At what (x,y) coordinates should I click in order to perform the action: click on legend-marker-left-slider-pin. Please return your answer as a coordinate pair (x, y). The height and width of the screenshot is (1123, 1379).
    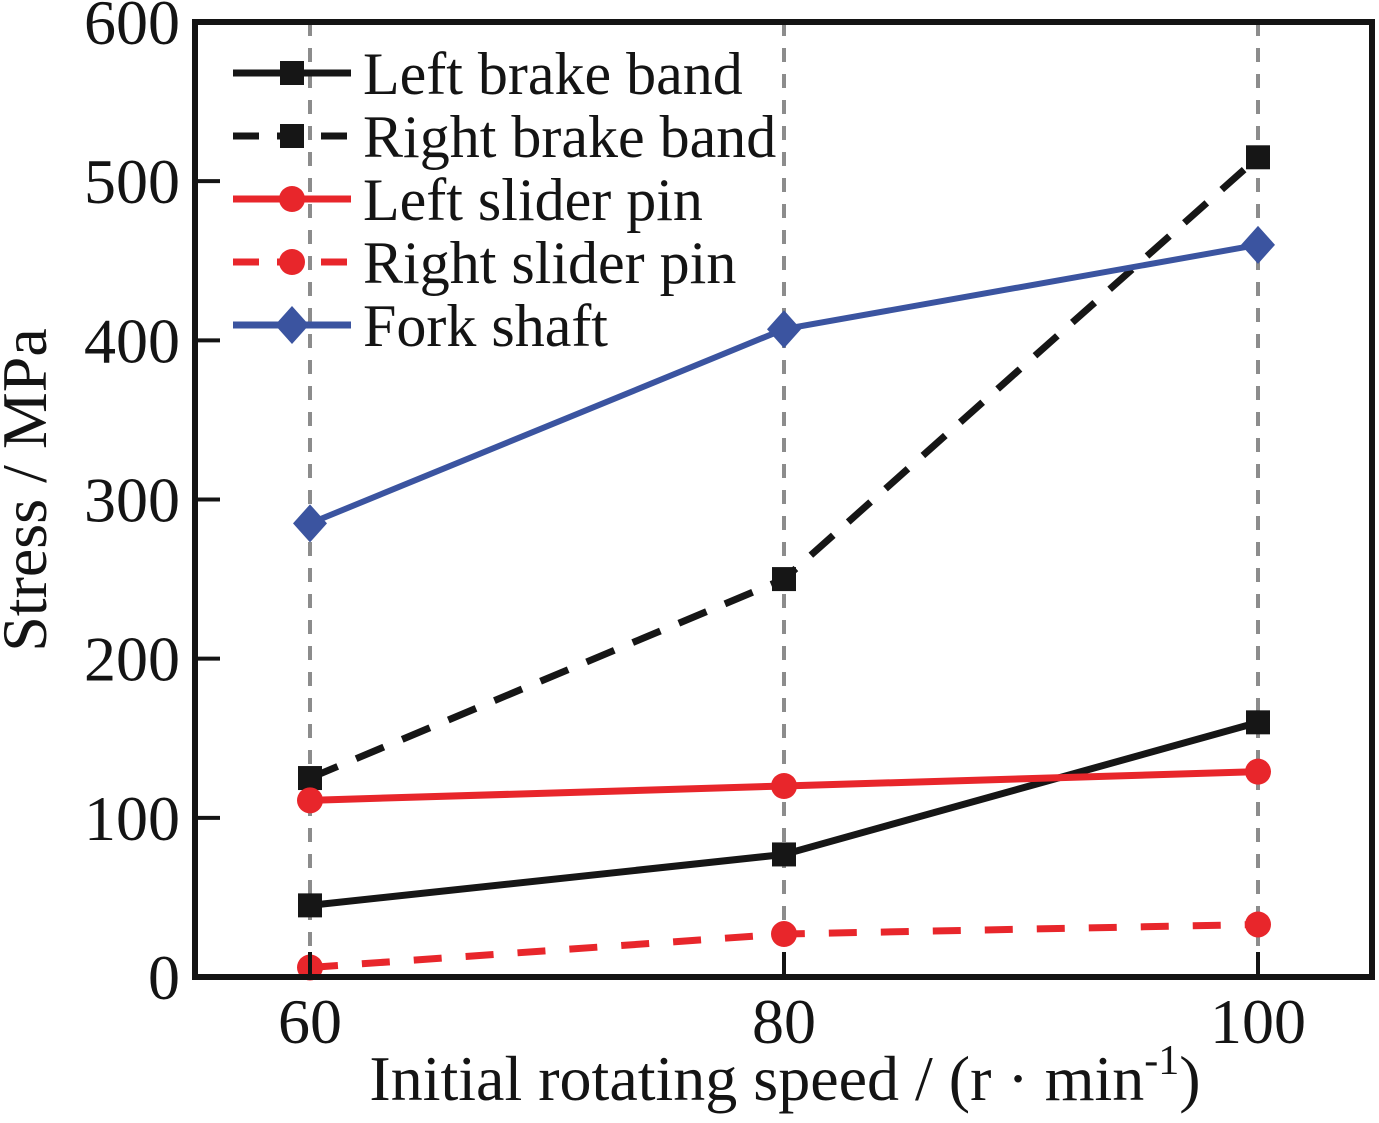
    Looking at the image, I should click on (292, 199).